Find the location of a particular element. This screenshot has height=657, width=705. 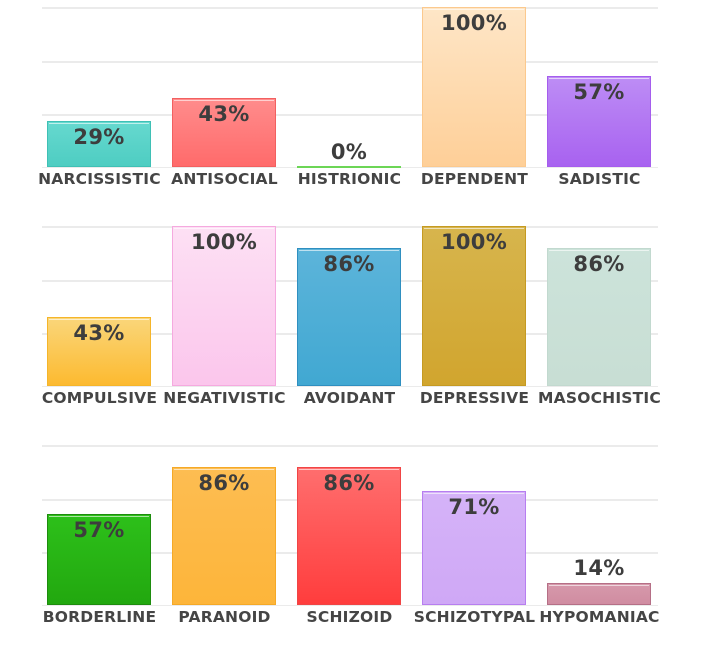

value-label: 71% is located at coordinates (474, 507).